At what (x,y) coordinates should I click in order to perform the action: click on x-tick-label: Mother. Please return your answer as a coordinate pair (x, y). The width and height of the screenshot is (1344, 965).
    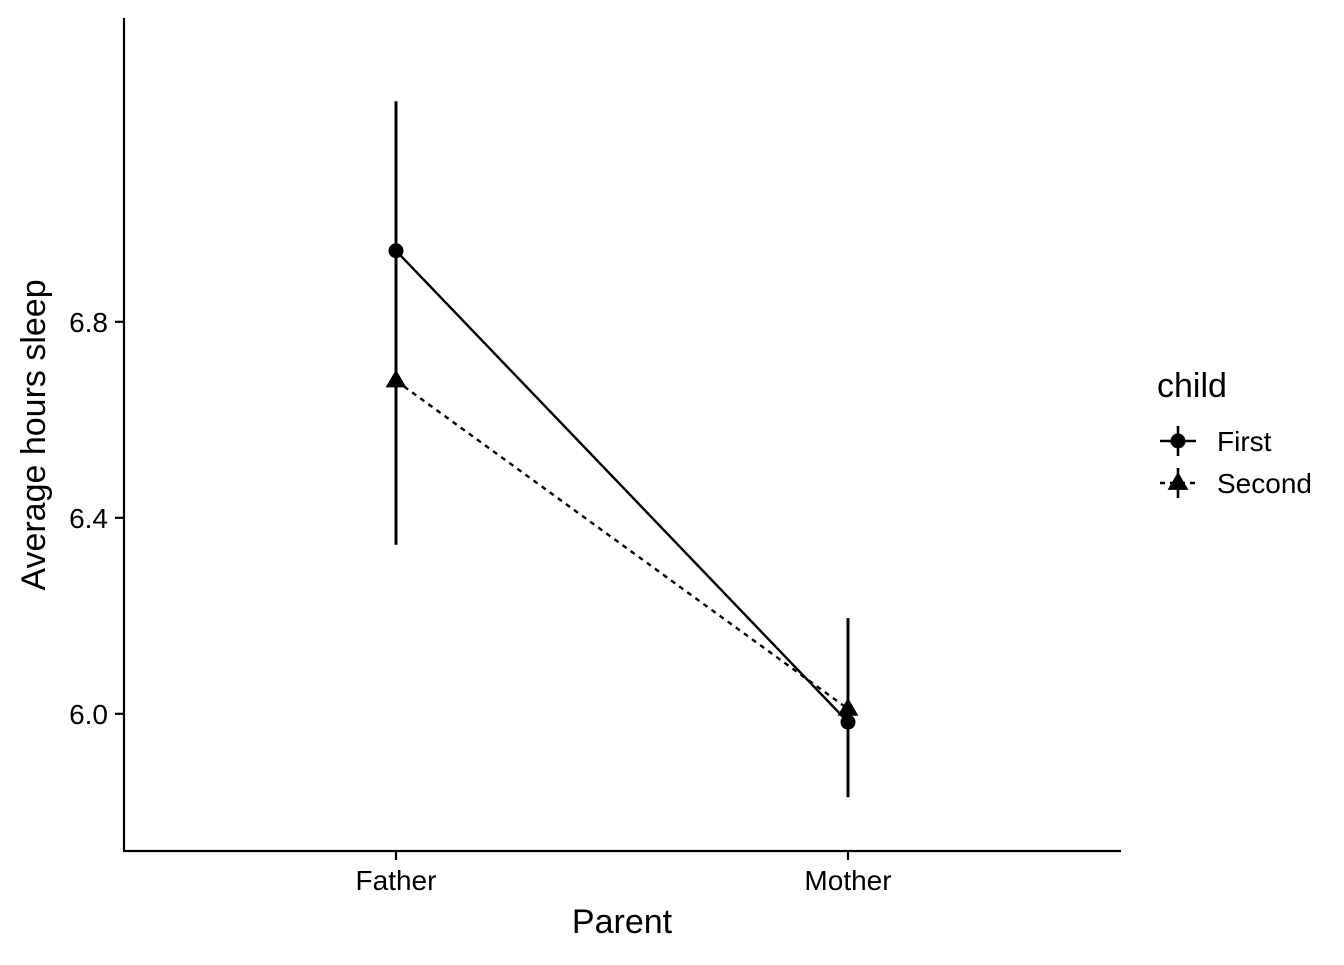
    Looking at the image, I should click on (847, 880).